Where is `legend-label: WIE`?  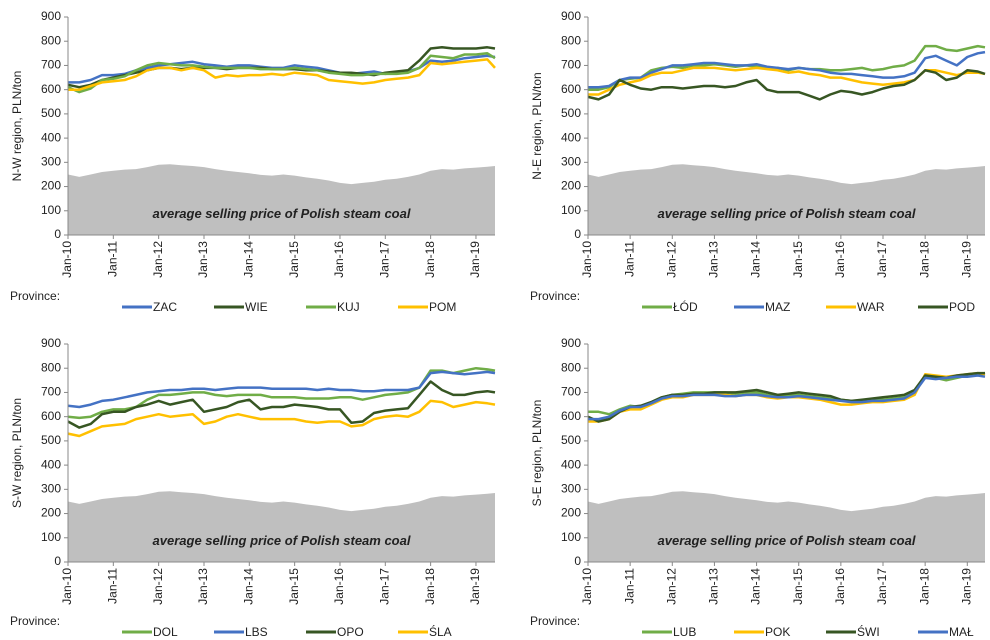 legend-label: WIE is located at coordinates (256, 307).